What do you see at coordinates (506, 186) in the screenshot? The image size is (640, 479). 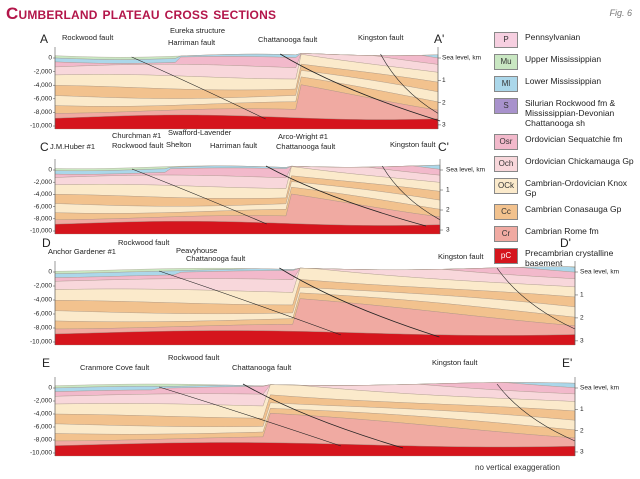 I see `legend-swatch: OCk` at bounding box center [506, 186].